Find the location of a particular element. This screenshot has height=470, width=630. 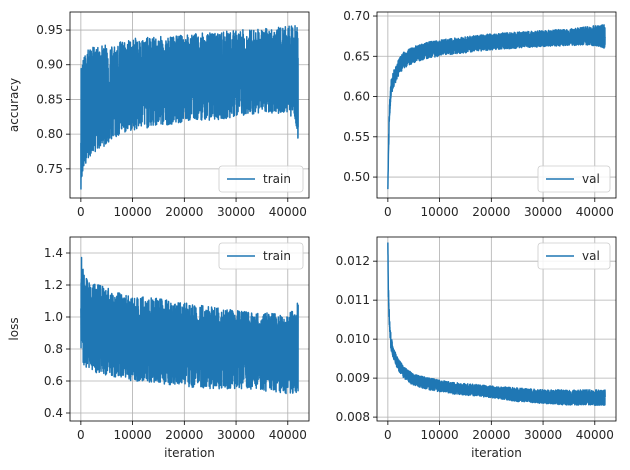

y-axis-label: loss is located at coordinates (14, 328).